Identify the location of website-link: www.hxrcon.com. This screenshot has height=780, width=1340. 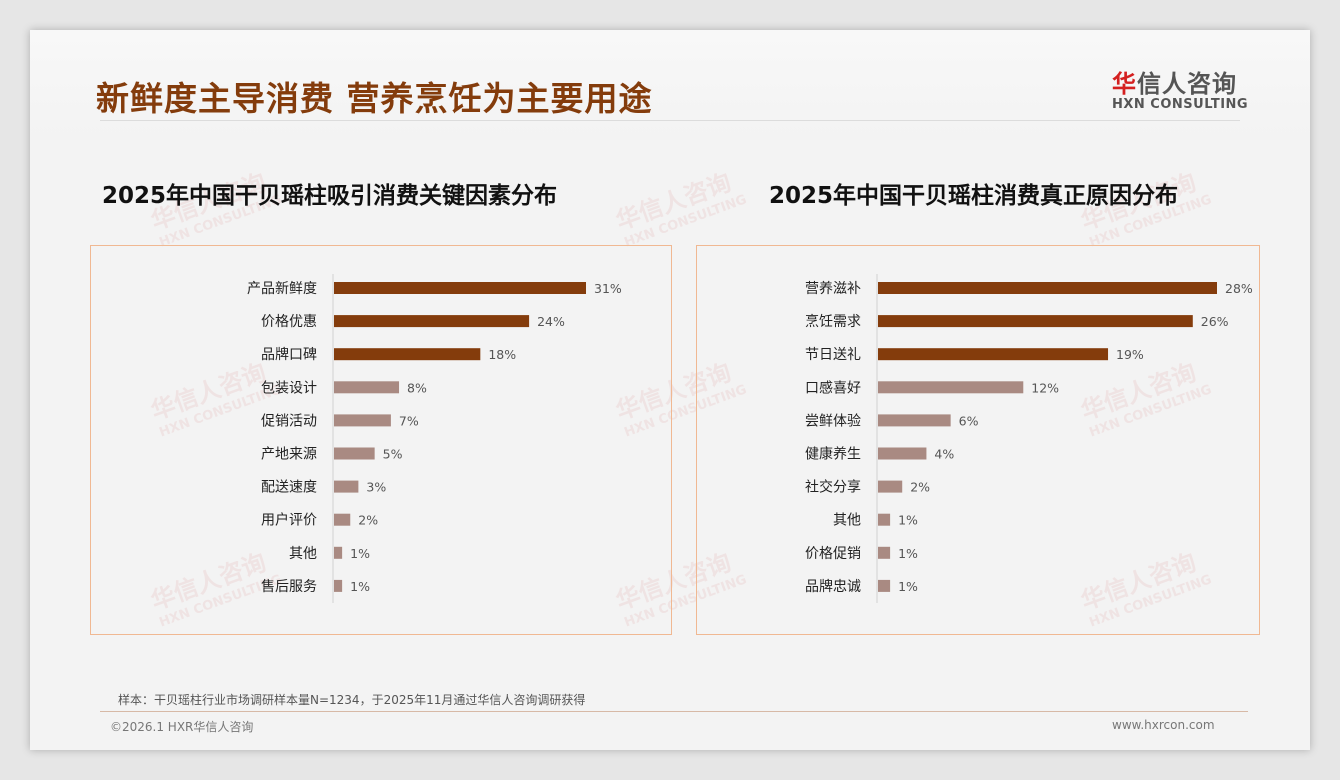
(1163, 725).